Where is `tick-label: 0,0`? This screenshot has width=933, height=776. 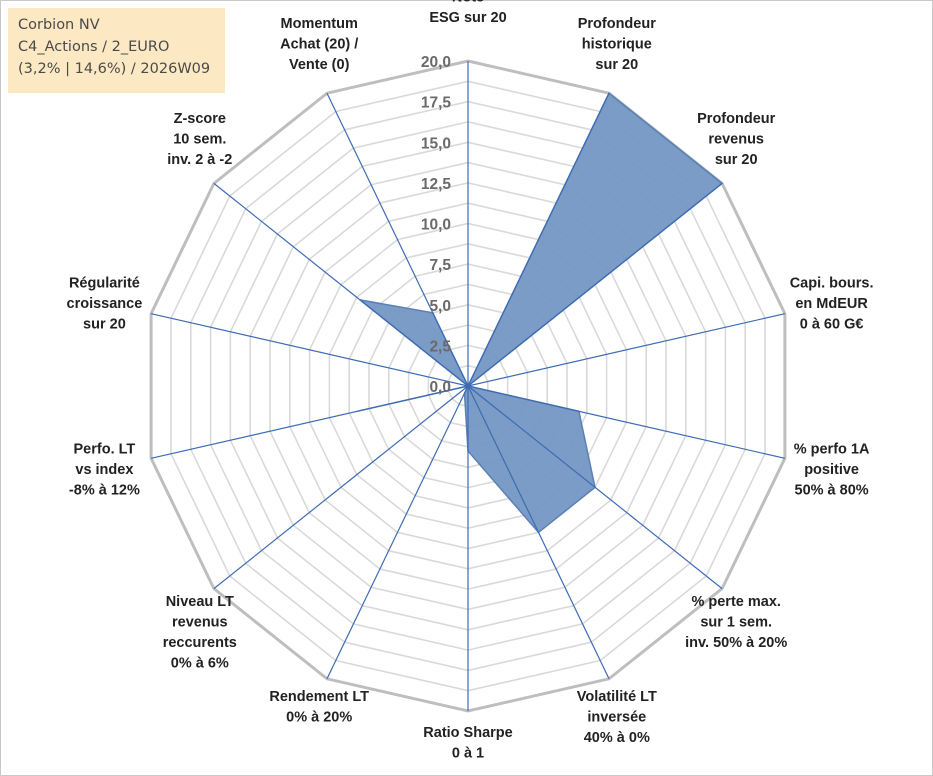
tick-label: 0,0 is located at coordinates (440, 387).